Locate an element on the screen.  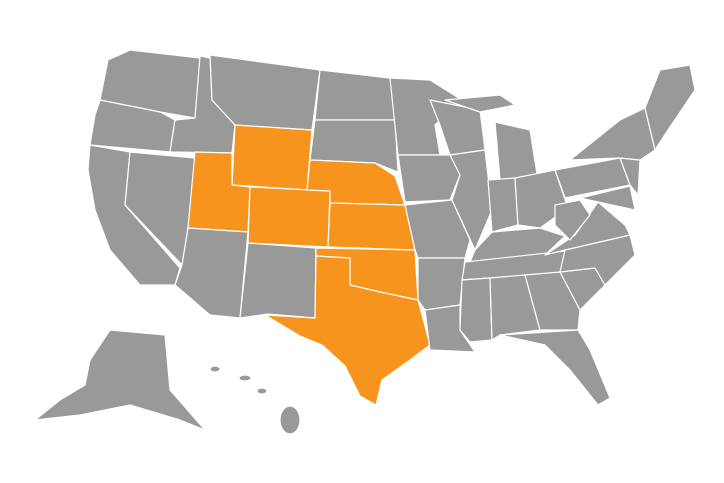
state-fl is located at coordinates (555, 367).